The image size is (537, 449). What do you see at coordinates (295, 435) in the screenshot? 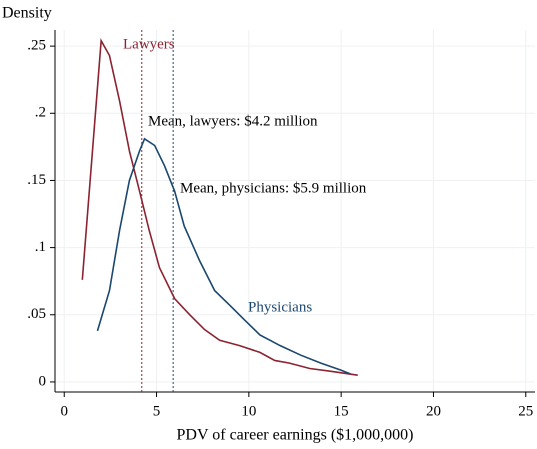
I see `x-axis-label: PDV of career earnings ($1,000,000)` at bounding box center [295, 435].